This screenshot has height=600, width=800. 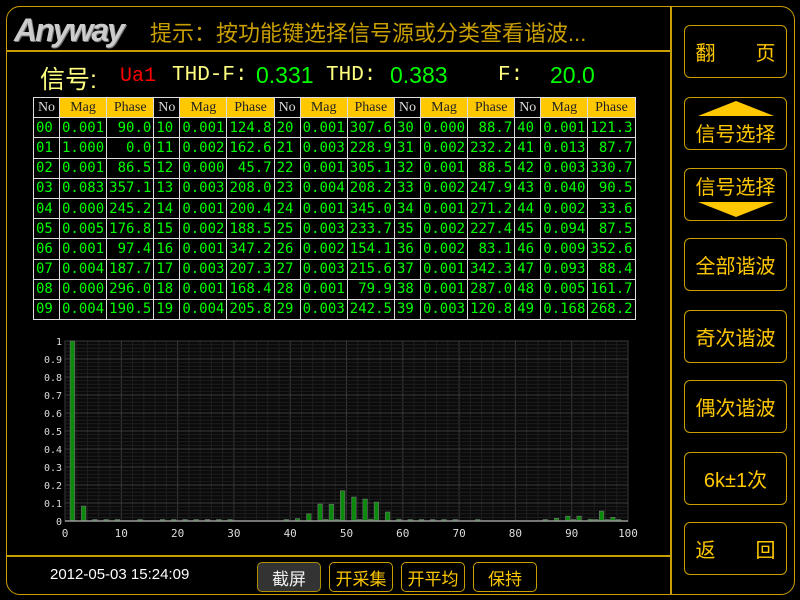 What do you see at coordinates (491, 309) in the screenshot?
I see `harmonic-phase: 120.8` at bounding box center [491, 309].